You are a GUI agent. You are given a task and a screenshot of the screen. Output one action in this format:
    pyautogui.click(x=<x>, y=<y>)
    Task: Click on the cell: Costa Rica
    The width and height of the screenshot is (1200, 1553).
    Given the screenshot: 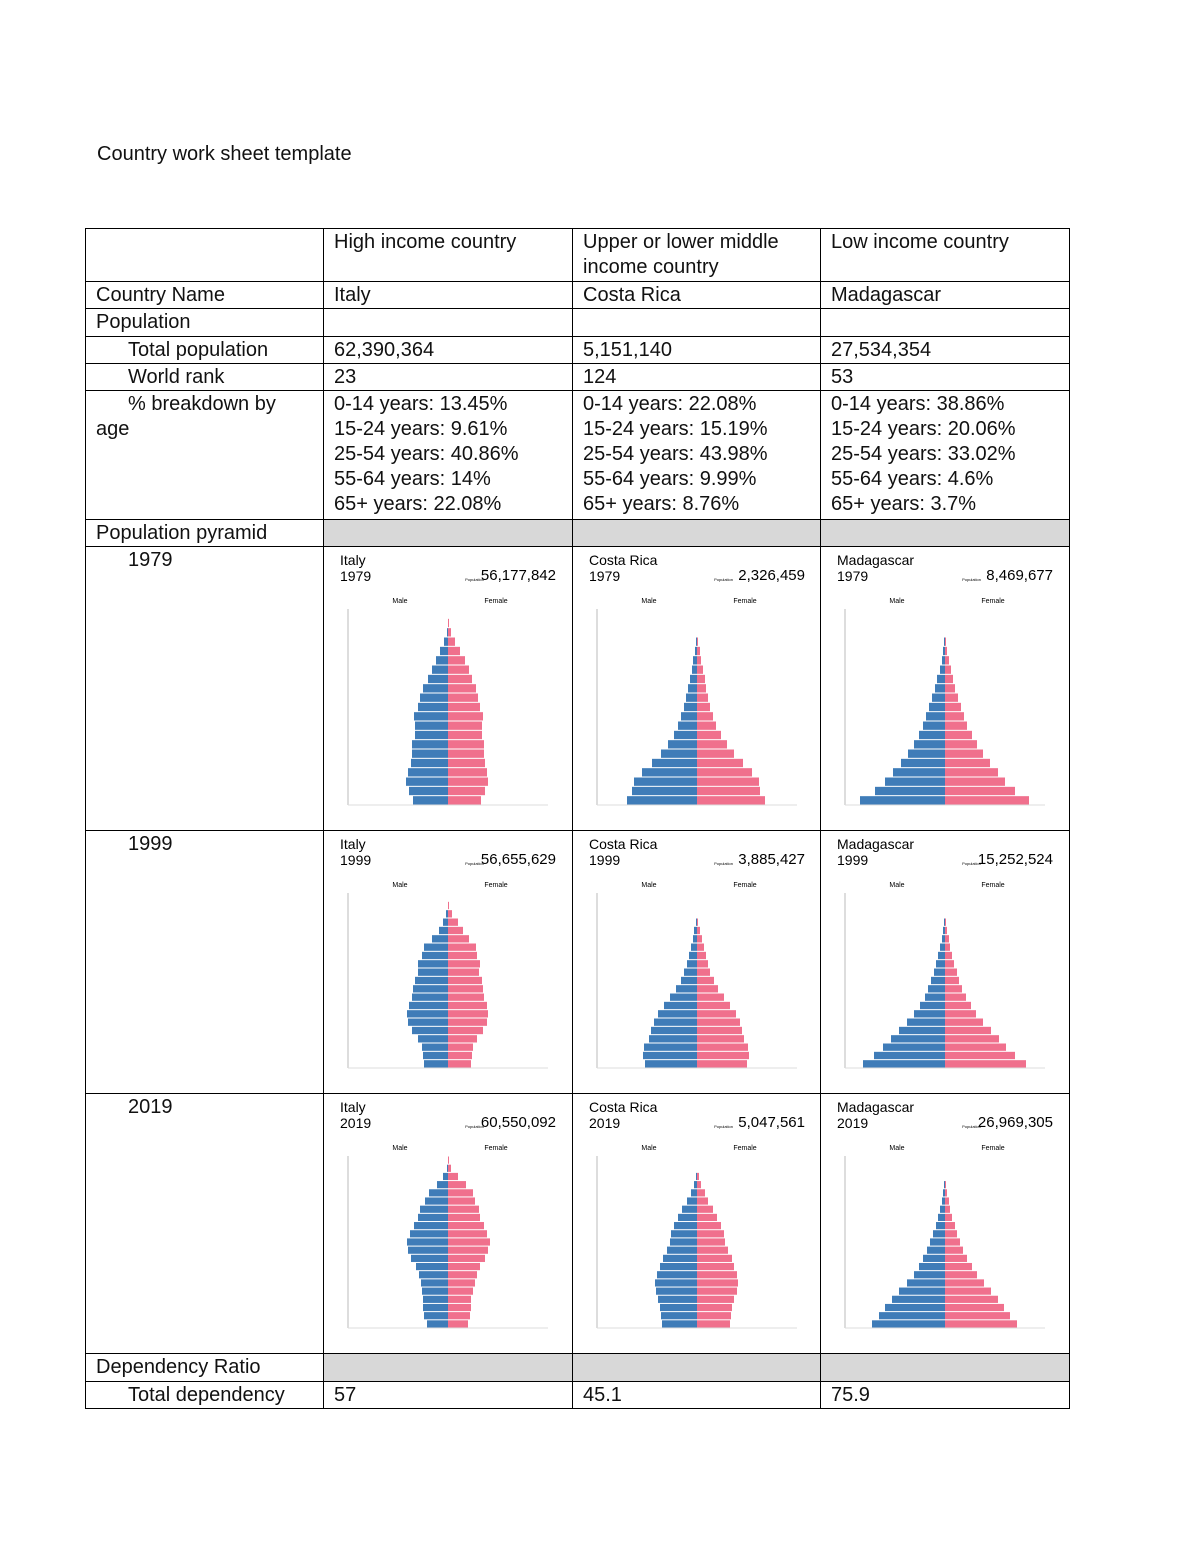 What is the action you would take?
    pyautogui.click(x=696, y=295)
    